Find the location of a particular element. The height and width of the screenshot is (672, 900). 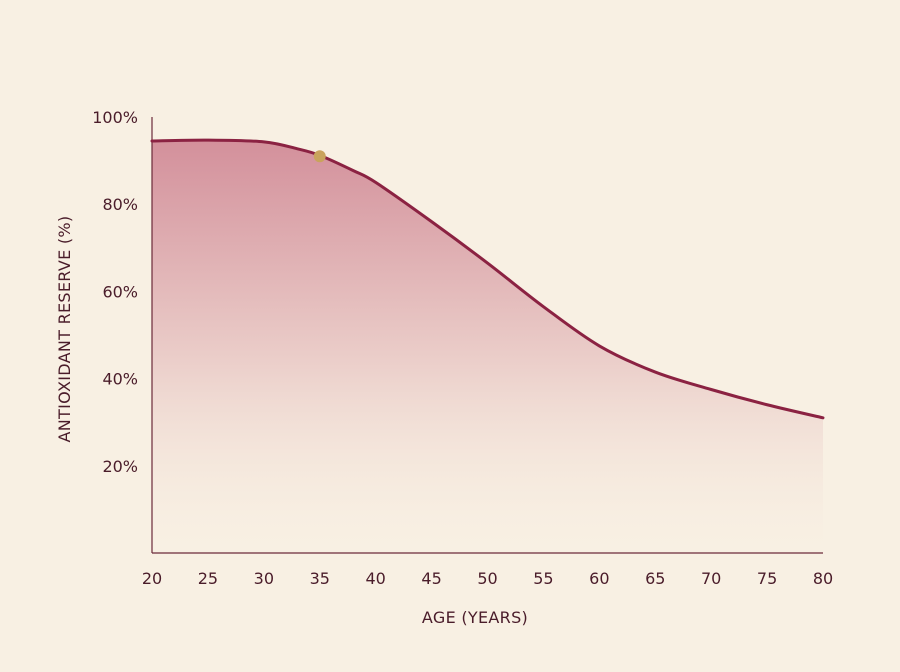

x-tick-labels: 20 25 30 35 40 45 50 55 60 65 70 75 80 is located at coordinates (487, 578).